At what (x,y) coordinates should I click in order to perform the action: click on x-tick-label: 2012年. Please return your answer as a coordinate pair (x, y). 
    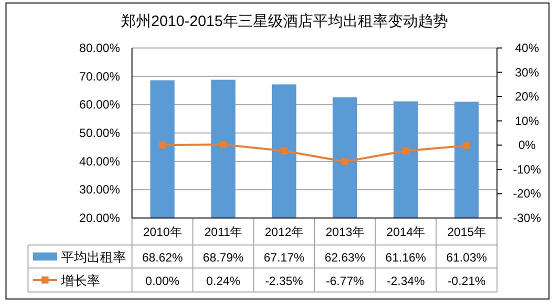
    Looking at the image, I should click on (284, 232).